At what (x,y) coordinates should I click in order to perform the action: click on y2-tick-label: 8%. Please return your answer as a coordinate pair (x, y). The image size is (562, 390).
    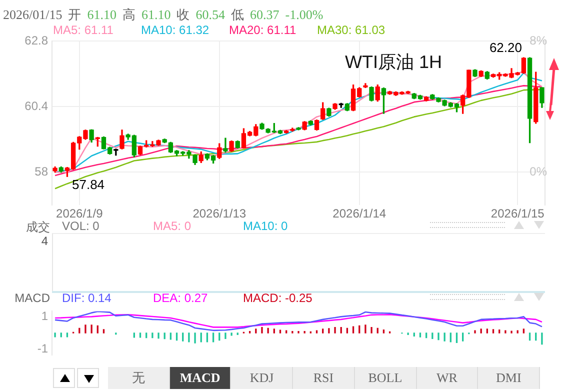
    Looking at the image, I should click on (539, 41).